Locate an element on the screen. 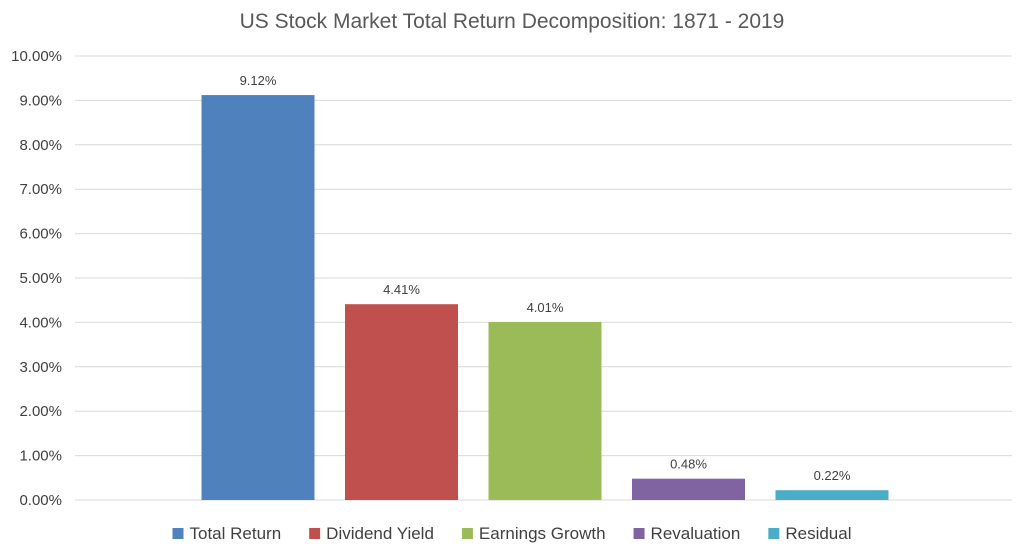  y-tick-label: 8.00% is located at coordinates (40, 145).